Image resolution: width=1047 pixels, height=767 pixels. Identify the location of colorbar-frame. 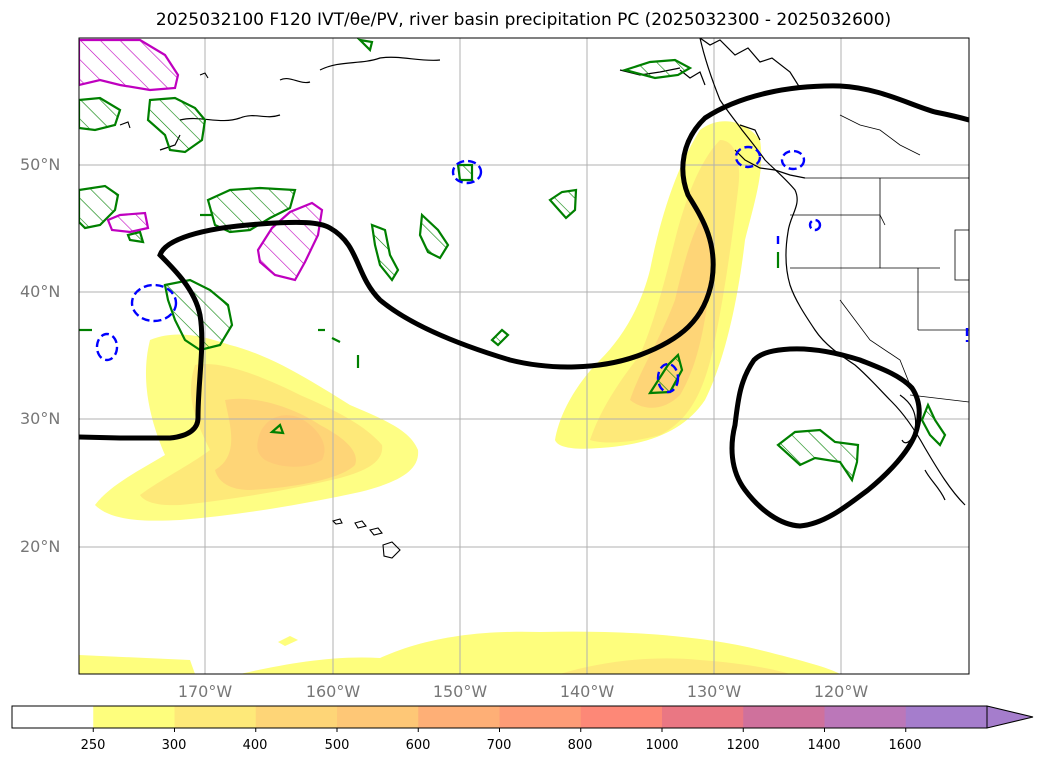
(499, 717).